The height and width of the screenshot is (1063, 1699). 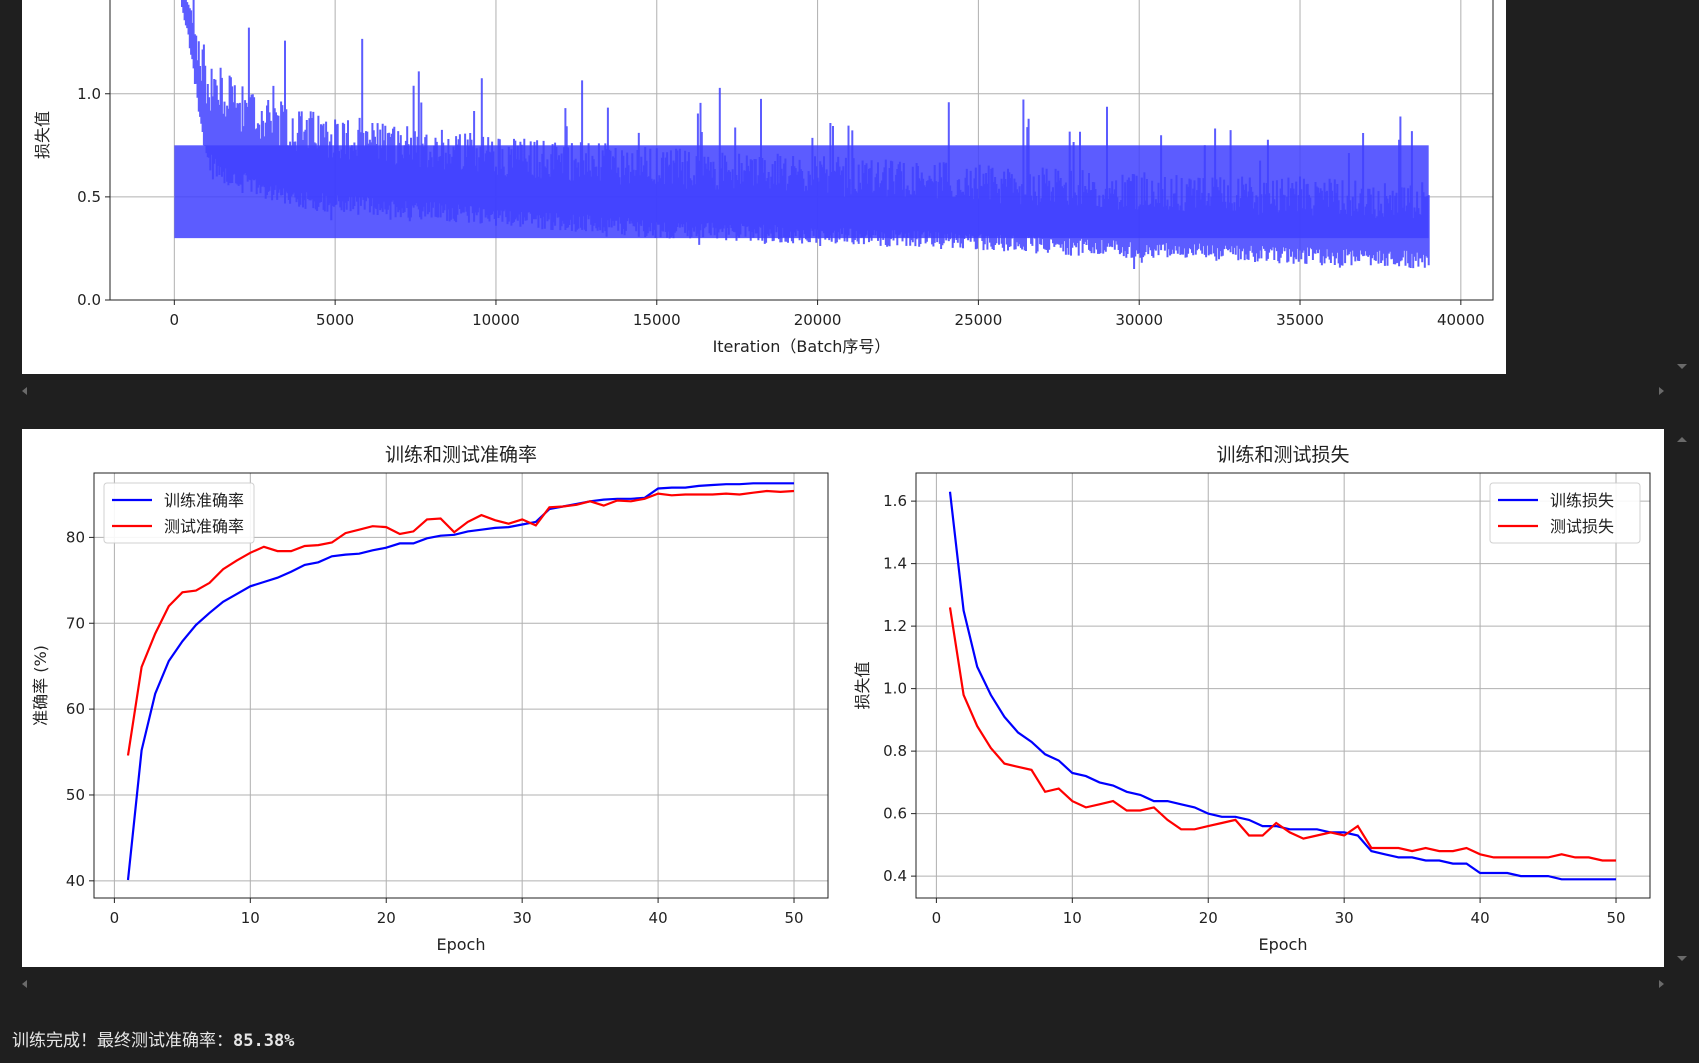 I want to click on y-tick-label: 60, so click(x=75, y=709).